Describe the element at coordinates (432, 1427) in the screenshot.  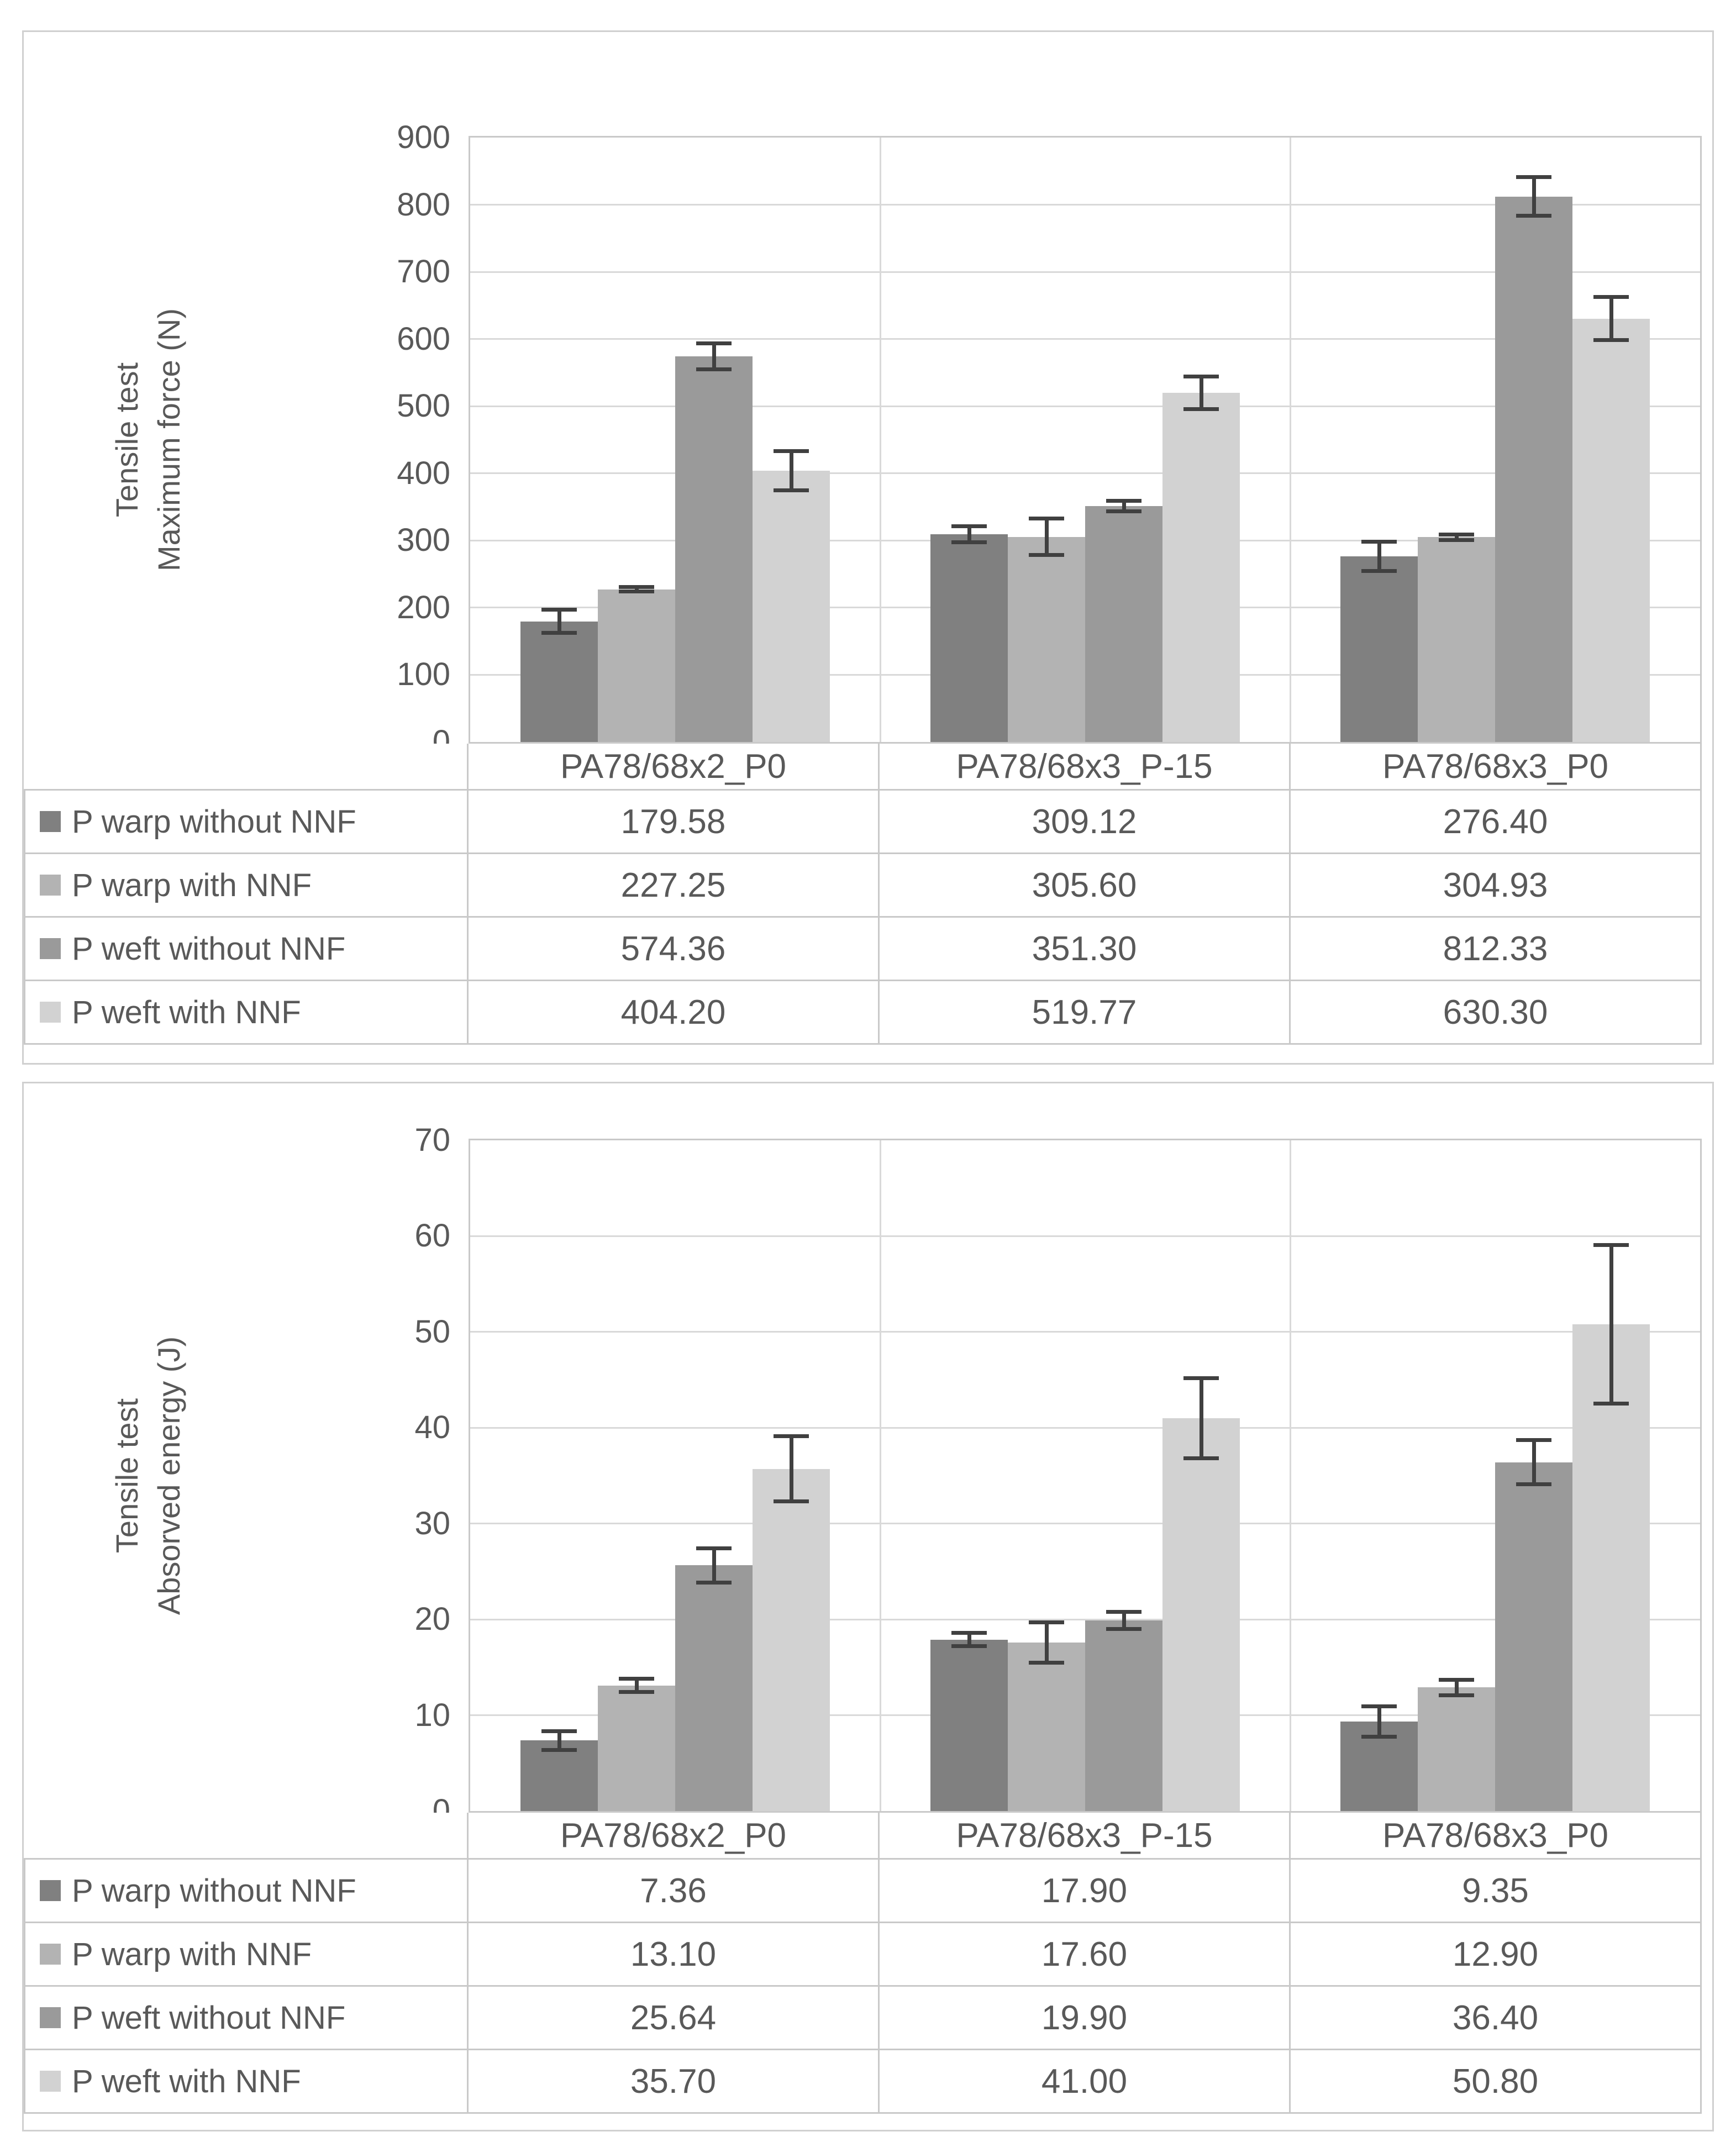
I see `y-axis-tick-label: 40` at that location.